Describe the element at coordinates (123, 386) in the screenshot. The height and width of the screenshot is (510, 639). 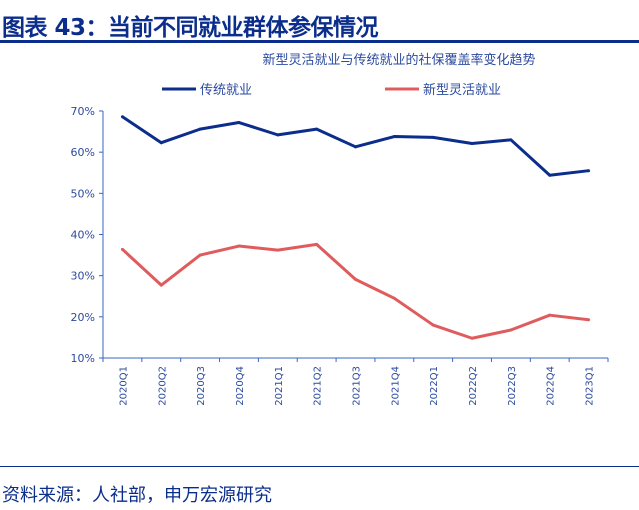
I see `x-tick-label: 2020Q1` at that location.